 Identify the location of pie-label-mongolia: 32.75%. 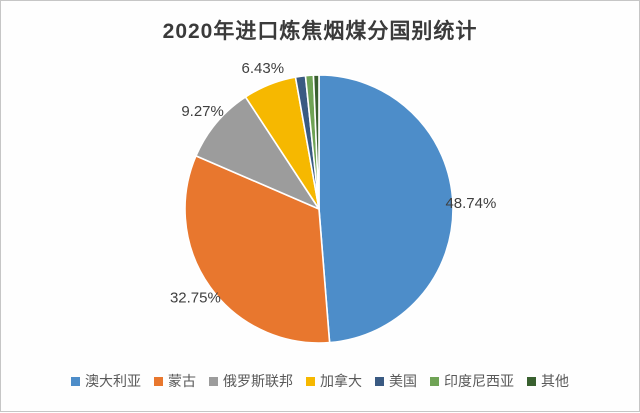
(195, 298).